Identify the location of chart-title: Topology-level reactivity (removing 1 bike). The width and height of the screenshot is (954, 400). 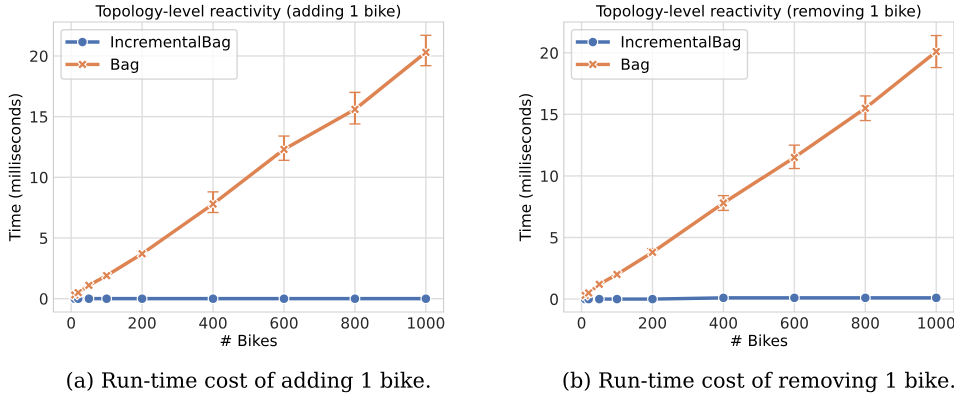
(758, 12).